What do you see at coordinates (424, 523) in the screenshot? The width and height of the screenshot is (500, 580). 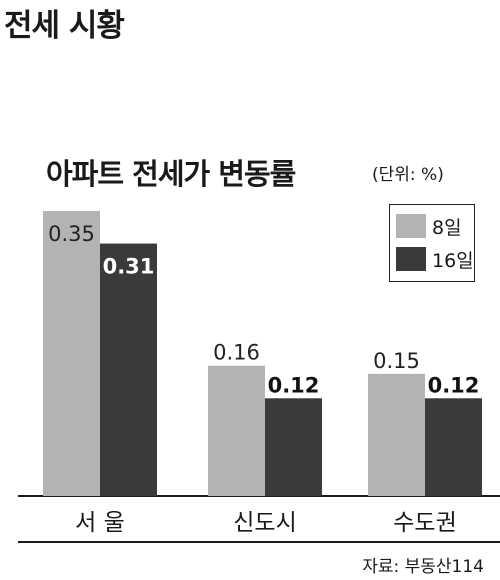 I see `category-label-2: 수도권` at bounding box center [424, 523].